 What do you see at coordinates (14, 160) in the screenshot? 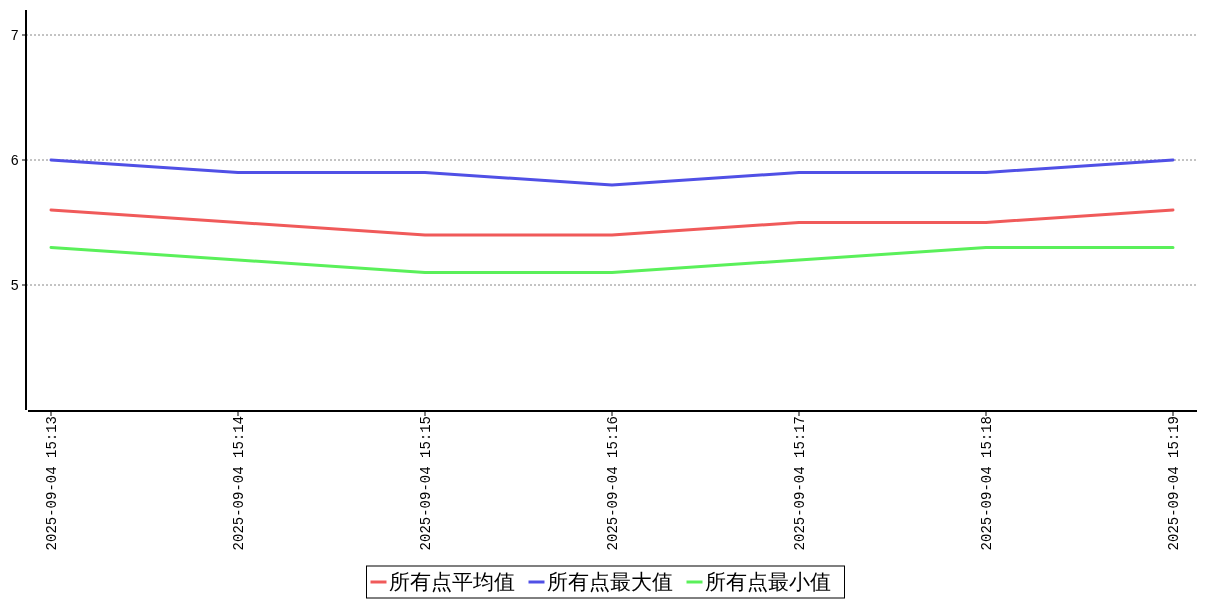
I see `y-tick-label: 6` at bounding box center [14, 160].